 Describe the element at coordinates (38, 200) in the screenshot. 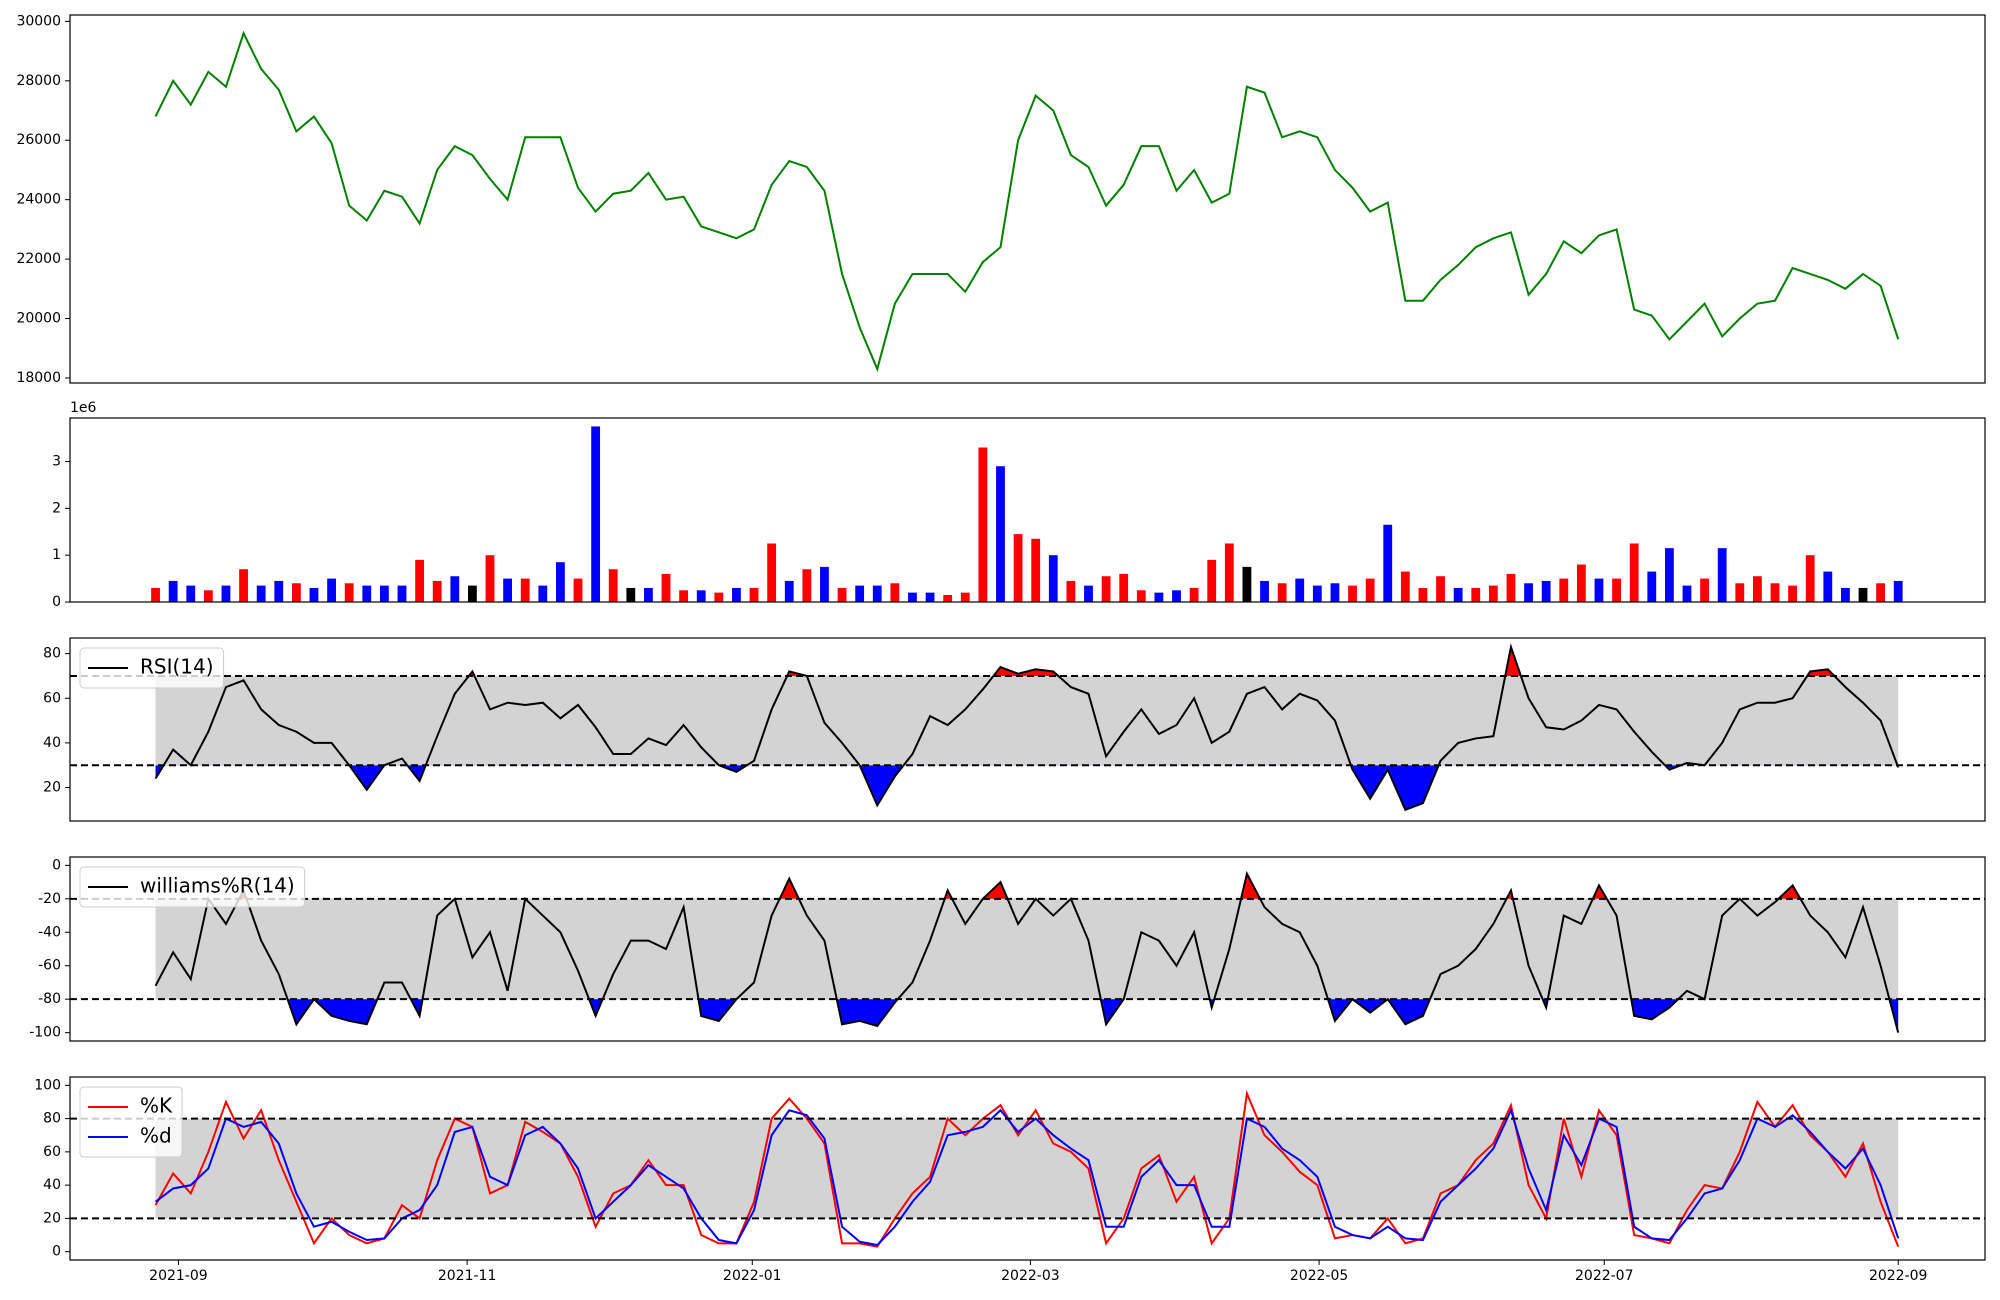

I see `y-tick-label: 24000` at that location.